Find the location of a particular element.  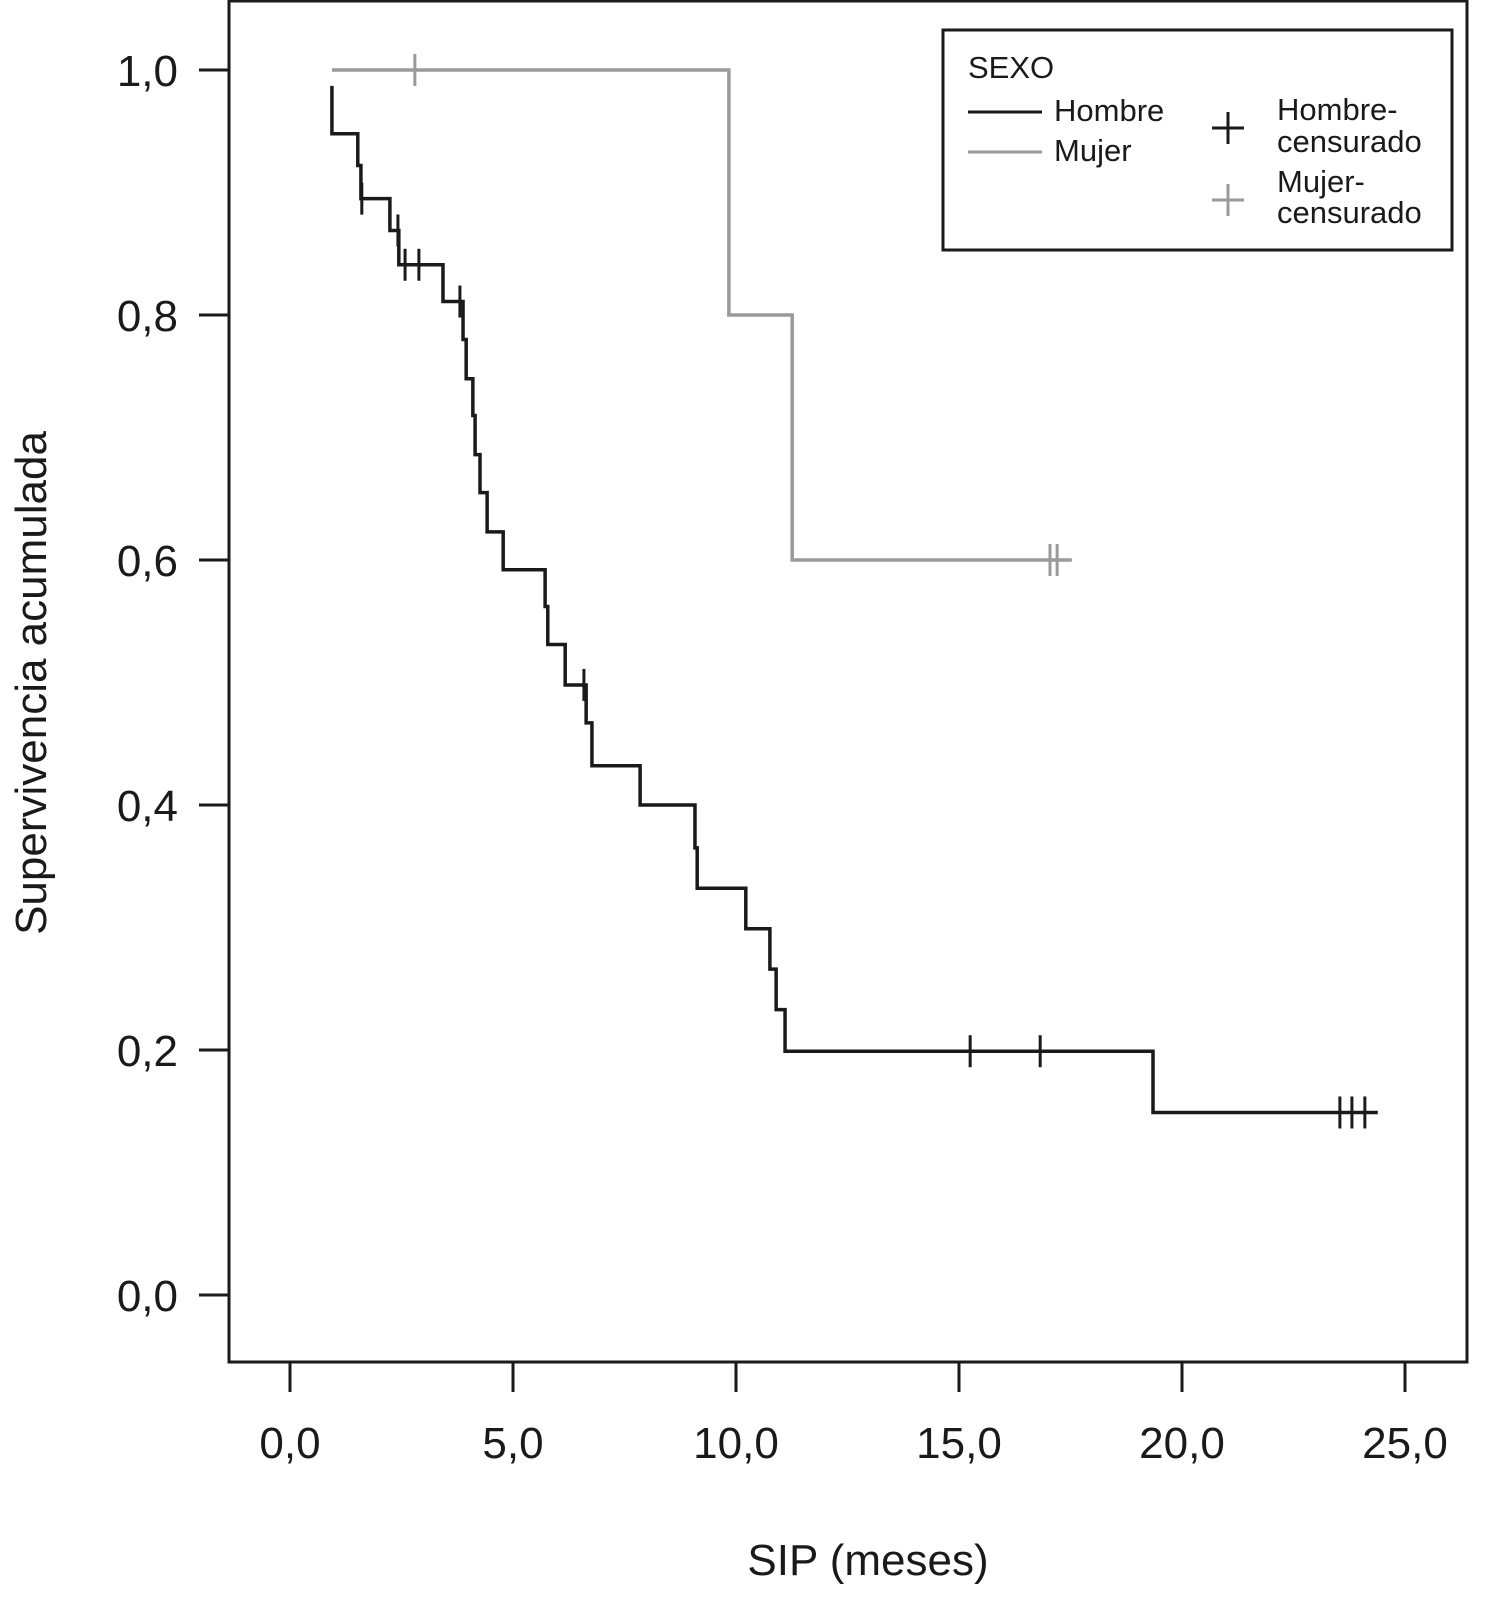

y-axis-label: Supervivencia acumulada is located at coordinates (31, 683).